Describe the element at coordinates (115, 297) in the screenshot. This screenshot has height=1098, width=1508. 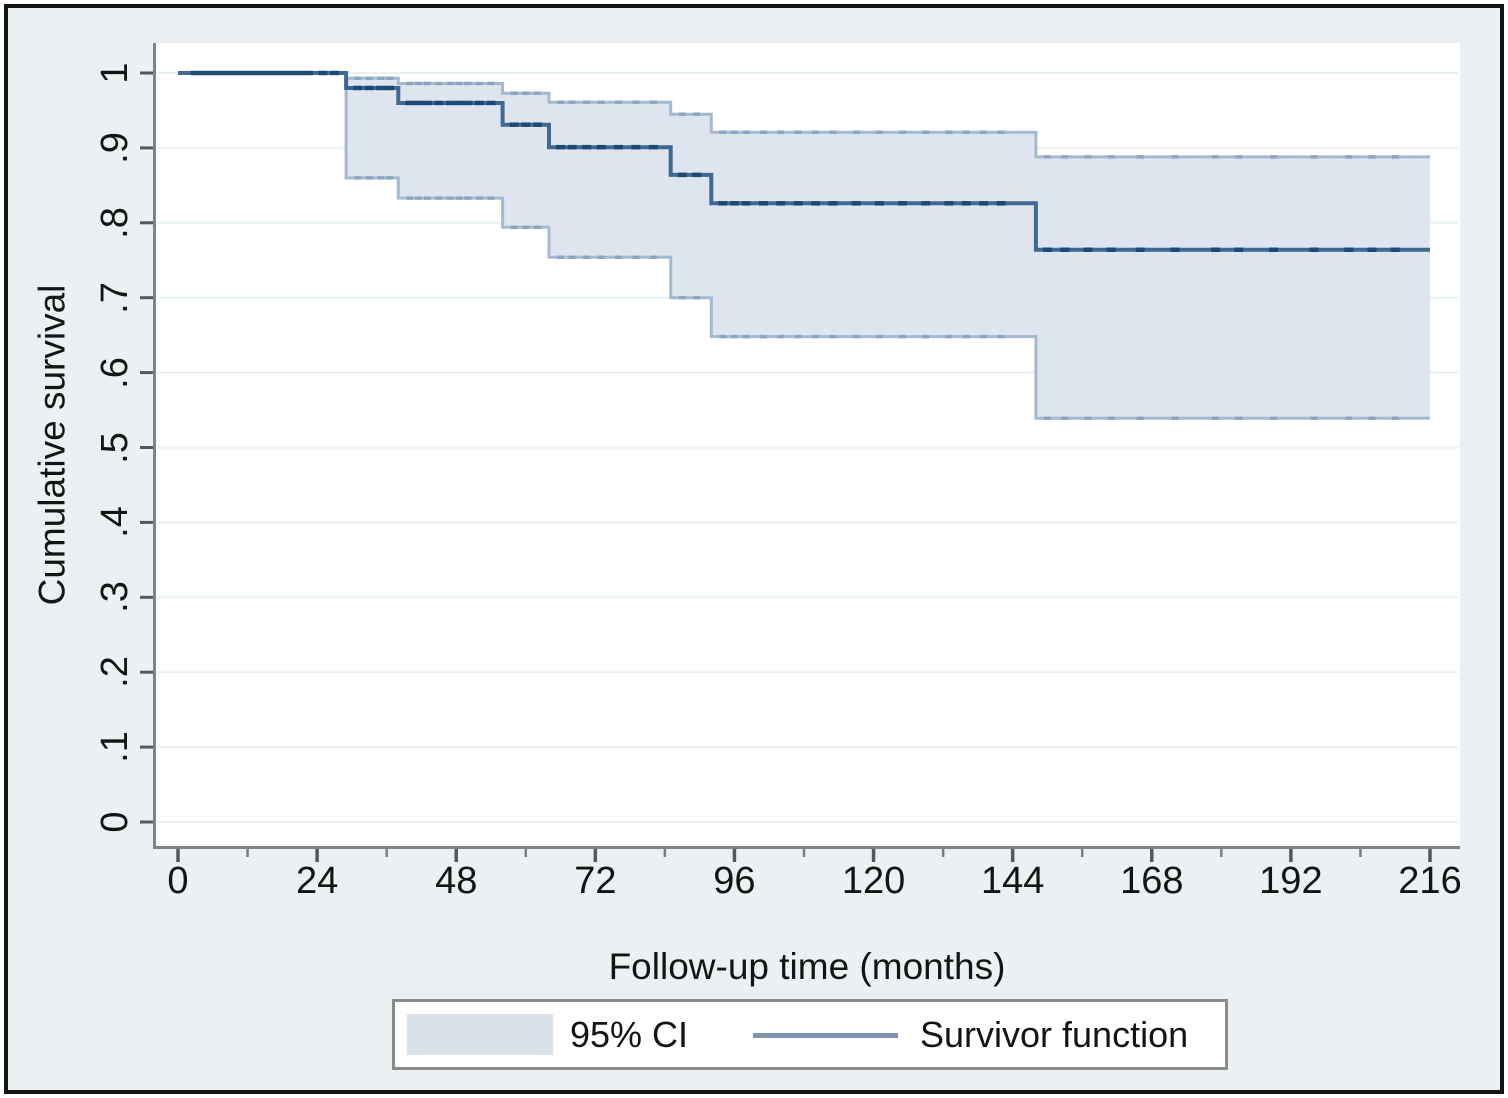
I see `y-tick-label: .7` at that location.